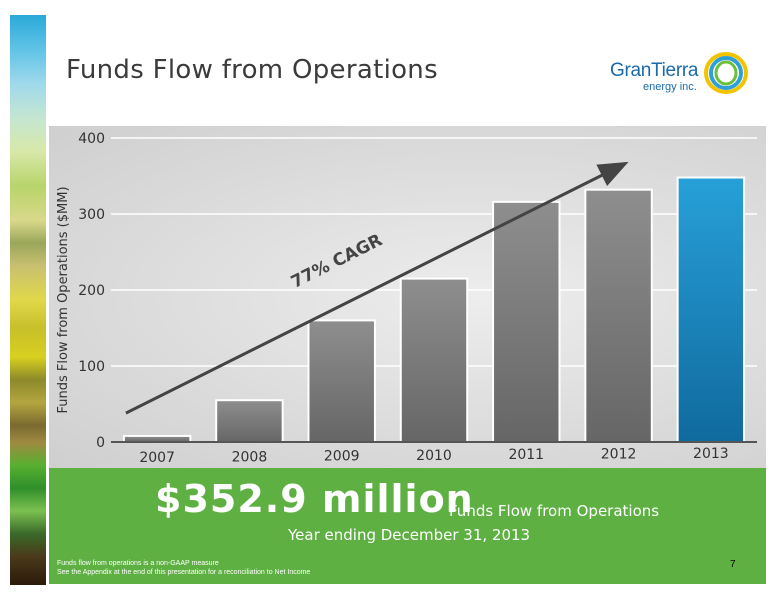 This screenshot has width=776, height=600. I want to click on x-tick-label: 2008, so click(250, 457).